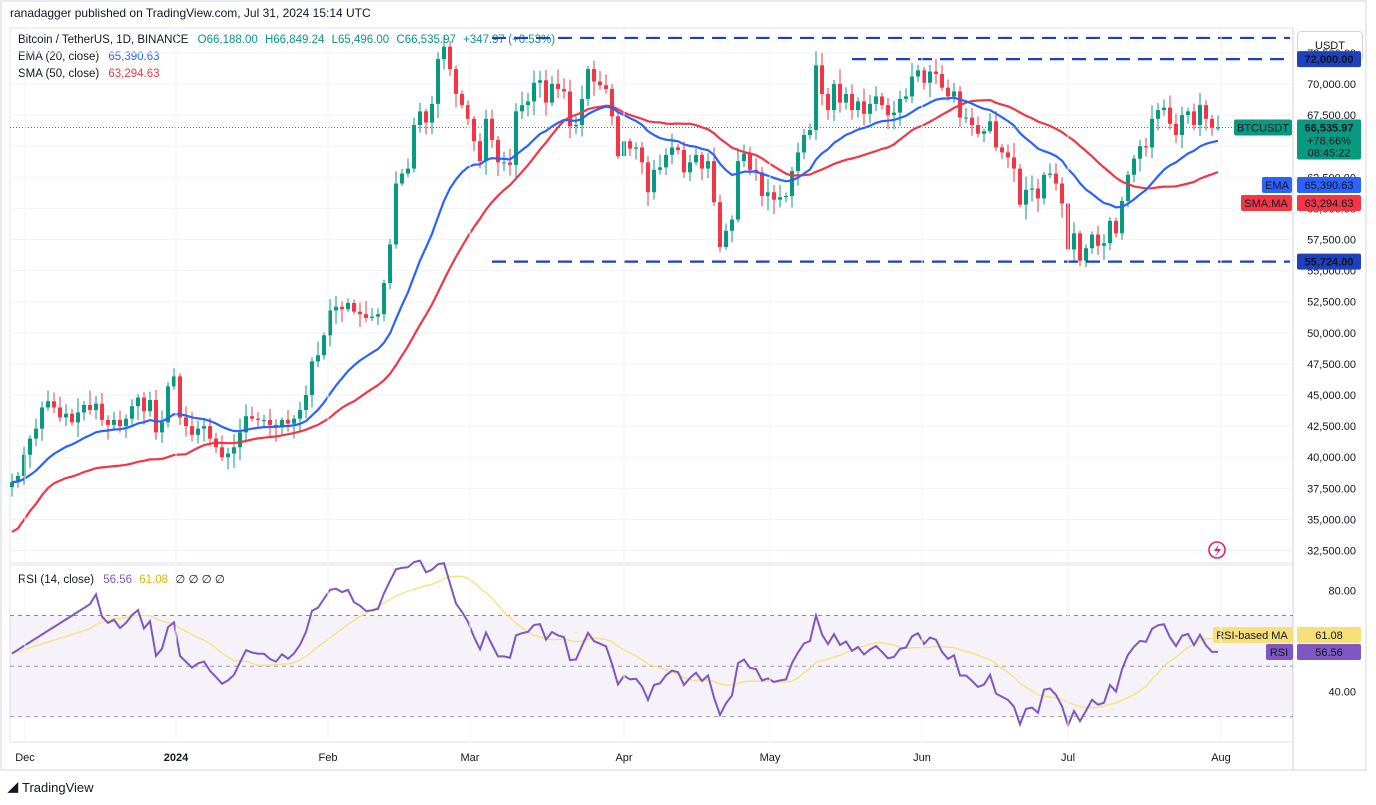  I want to click on tradingview-logo: ◢ TradingView, so click(51, 787).